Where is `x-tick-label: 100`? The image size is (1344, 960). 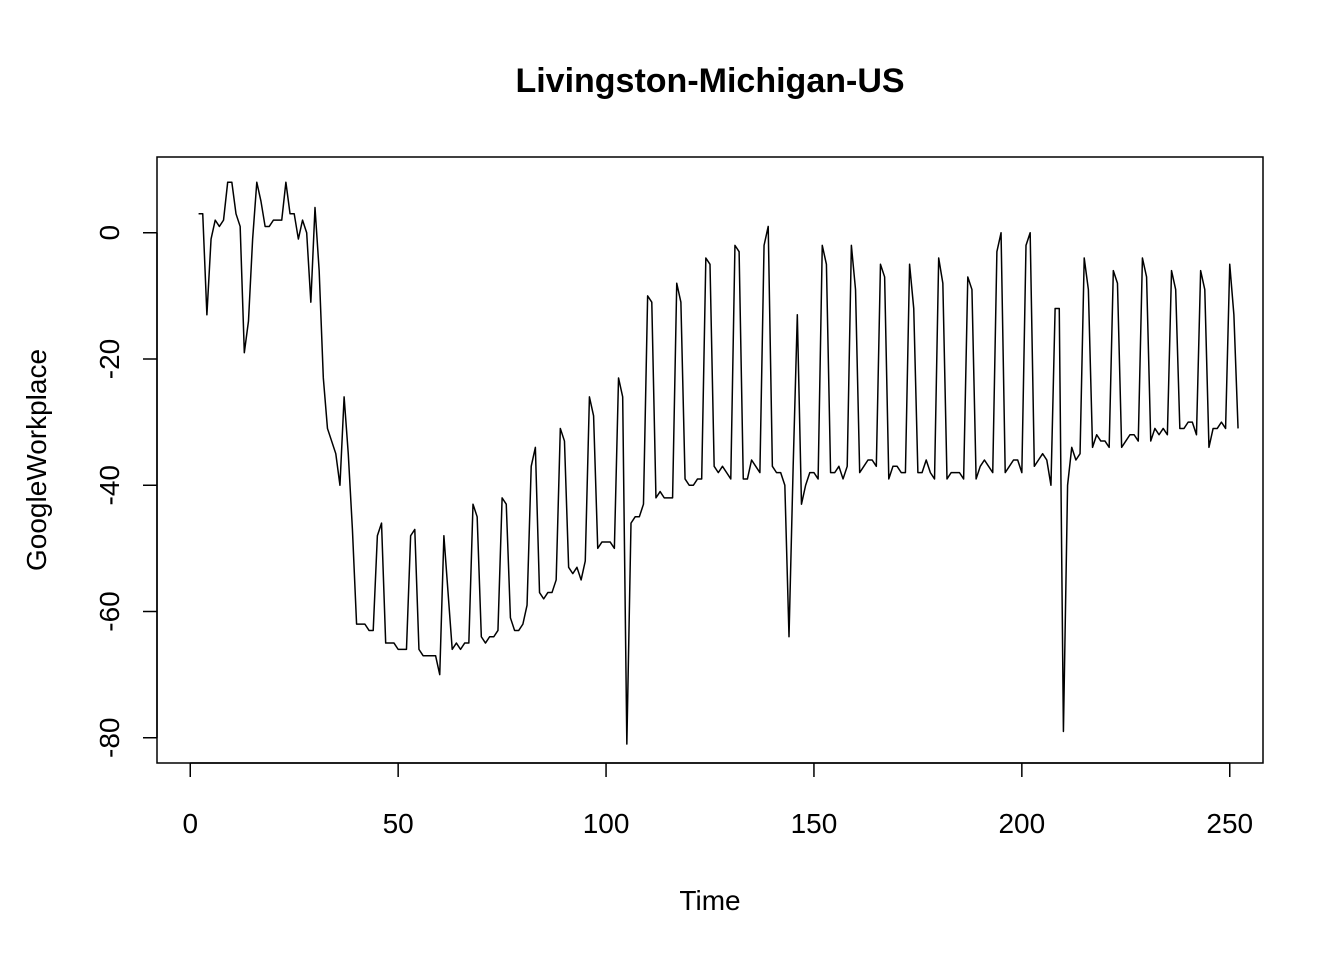 x-tick-label: 100 is located at coordinates (606, 823).